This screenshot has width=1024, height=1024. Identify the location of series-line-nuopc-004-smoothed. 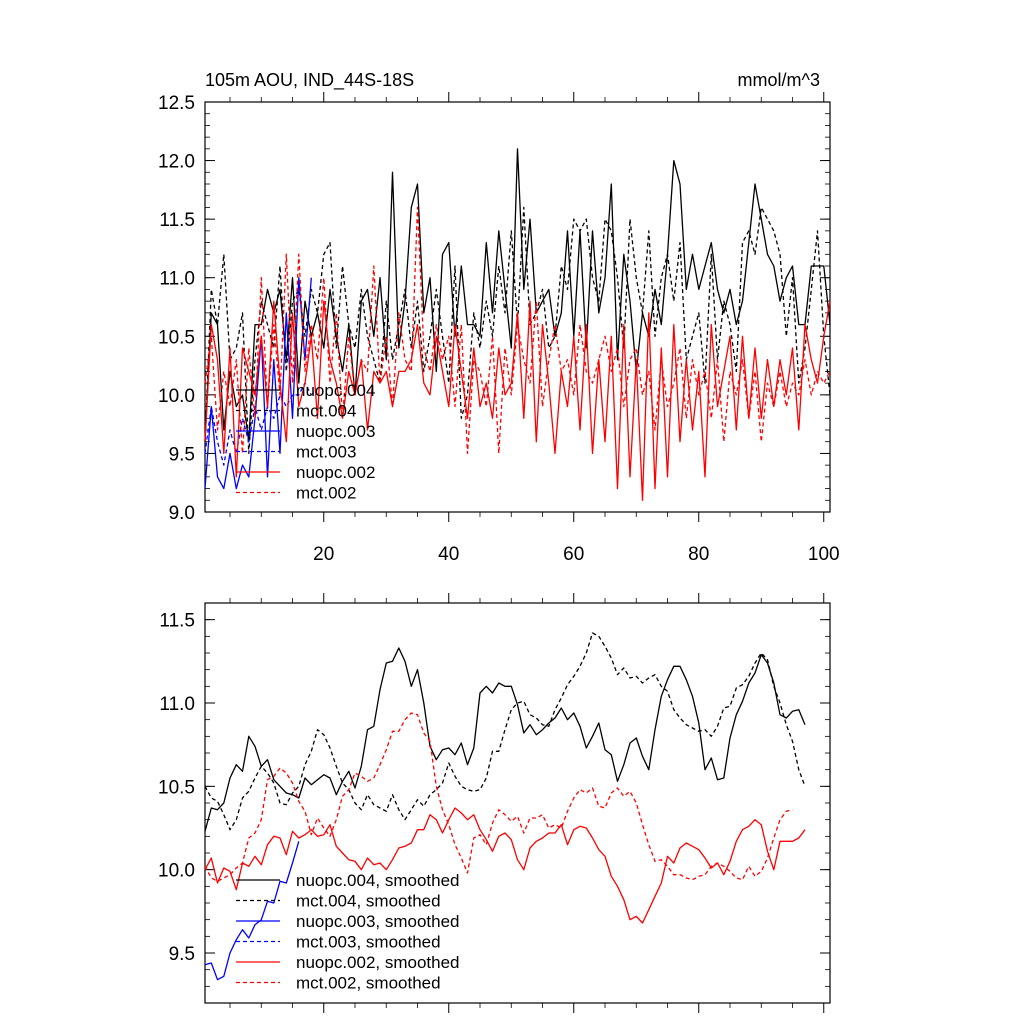
(505, 739).